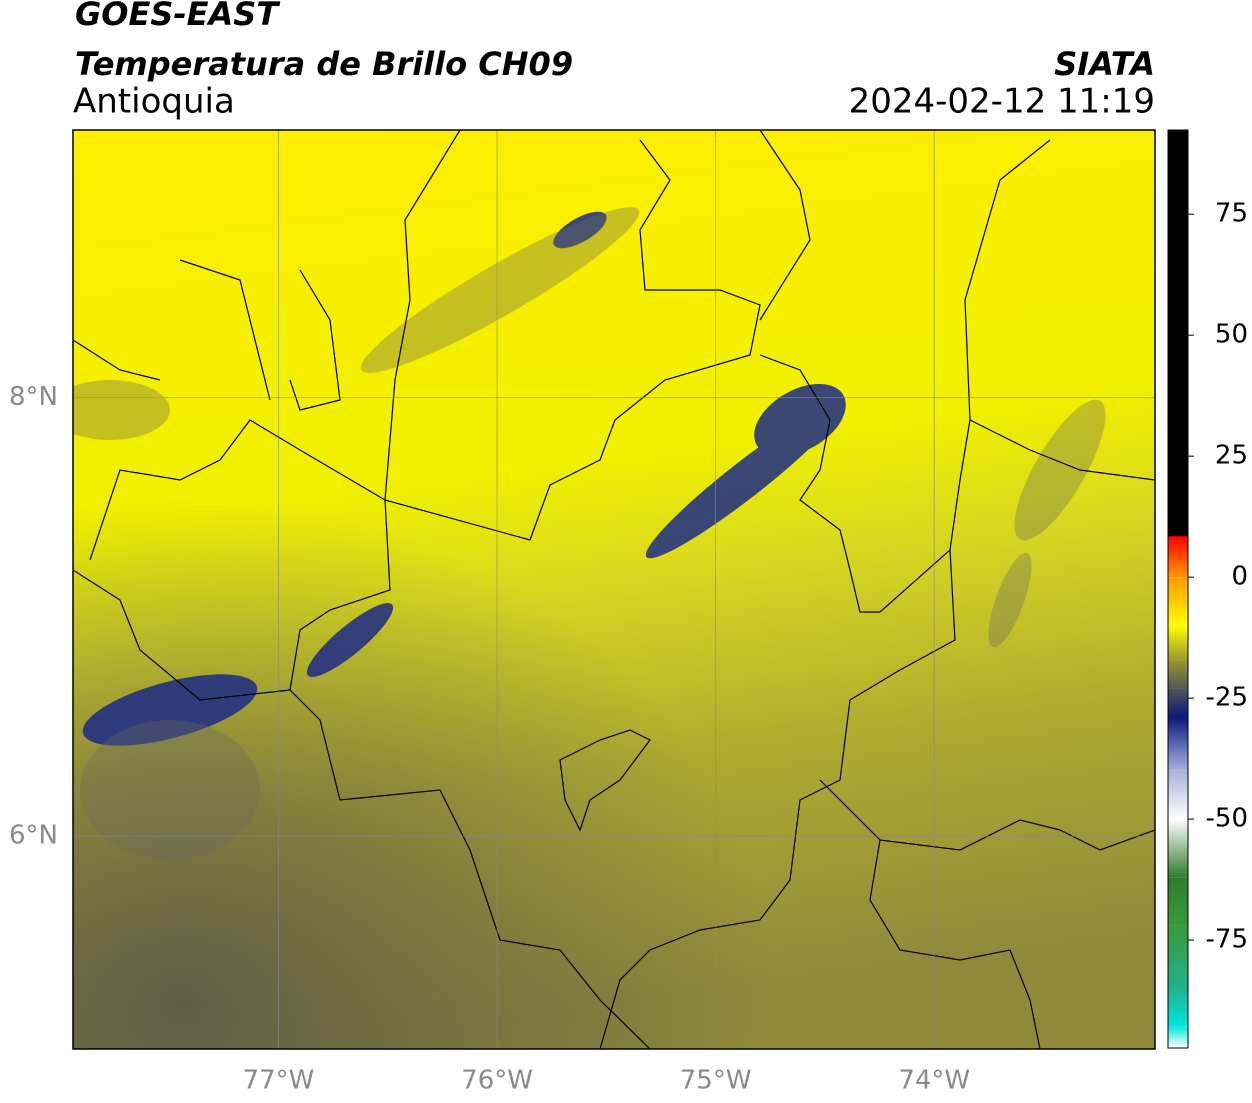 The width and height of the screenshot is (1252, 1103). What do you see at coordinates (1227, 940) in the screenshot?
I see `colorbar-tick-label: -75` at bounding box center [1227, 940].